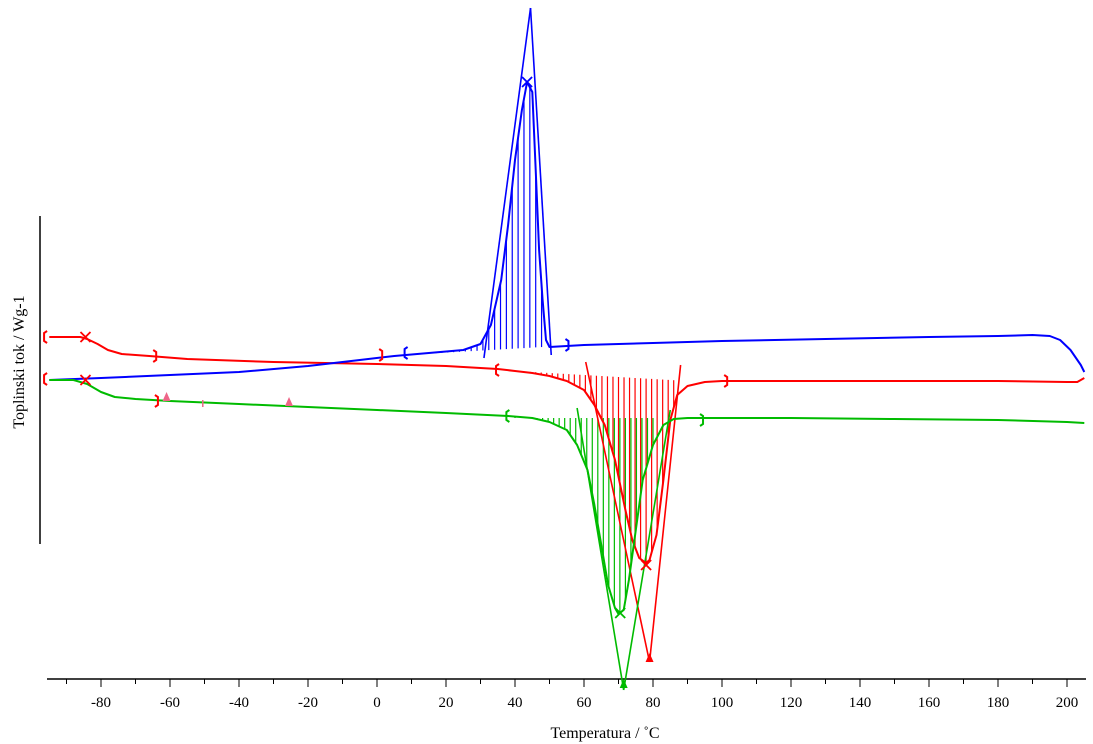  Describe the element at coordinates (722, 703) in the screenshot. I see `x-tick-label: 100` at that location.